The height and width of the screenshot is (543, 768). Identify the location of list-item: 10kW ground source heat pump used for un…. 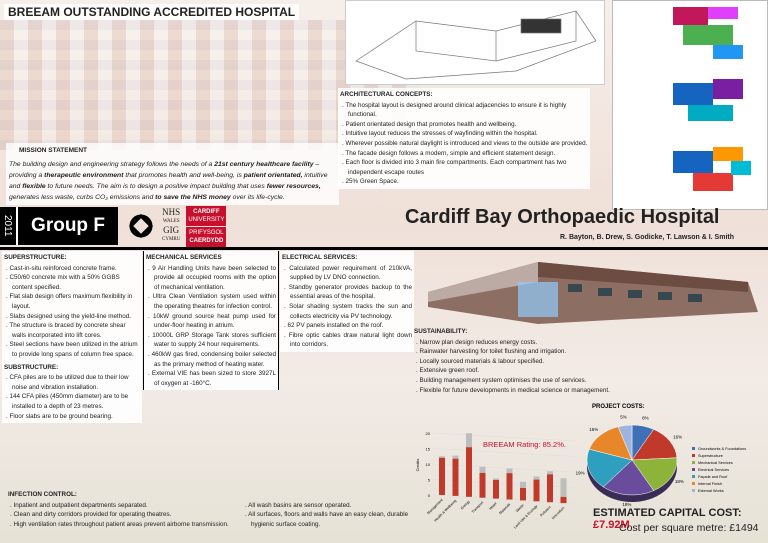
(211, 321).